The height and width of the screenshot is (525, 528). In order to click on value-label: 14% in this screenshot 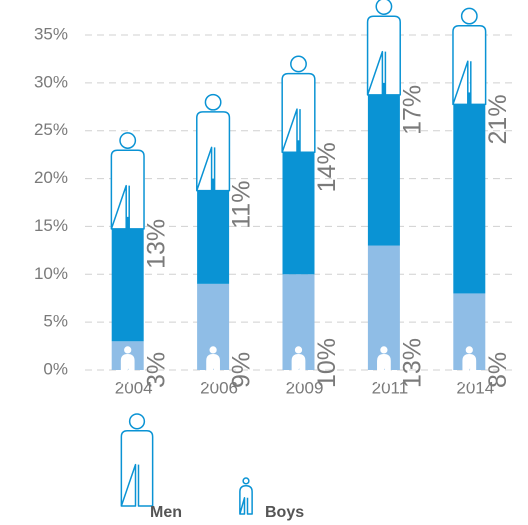, I will do `click(327, 167)`.